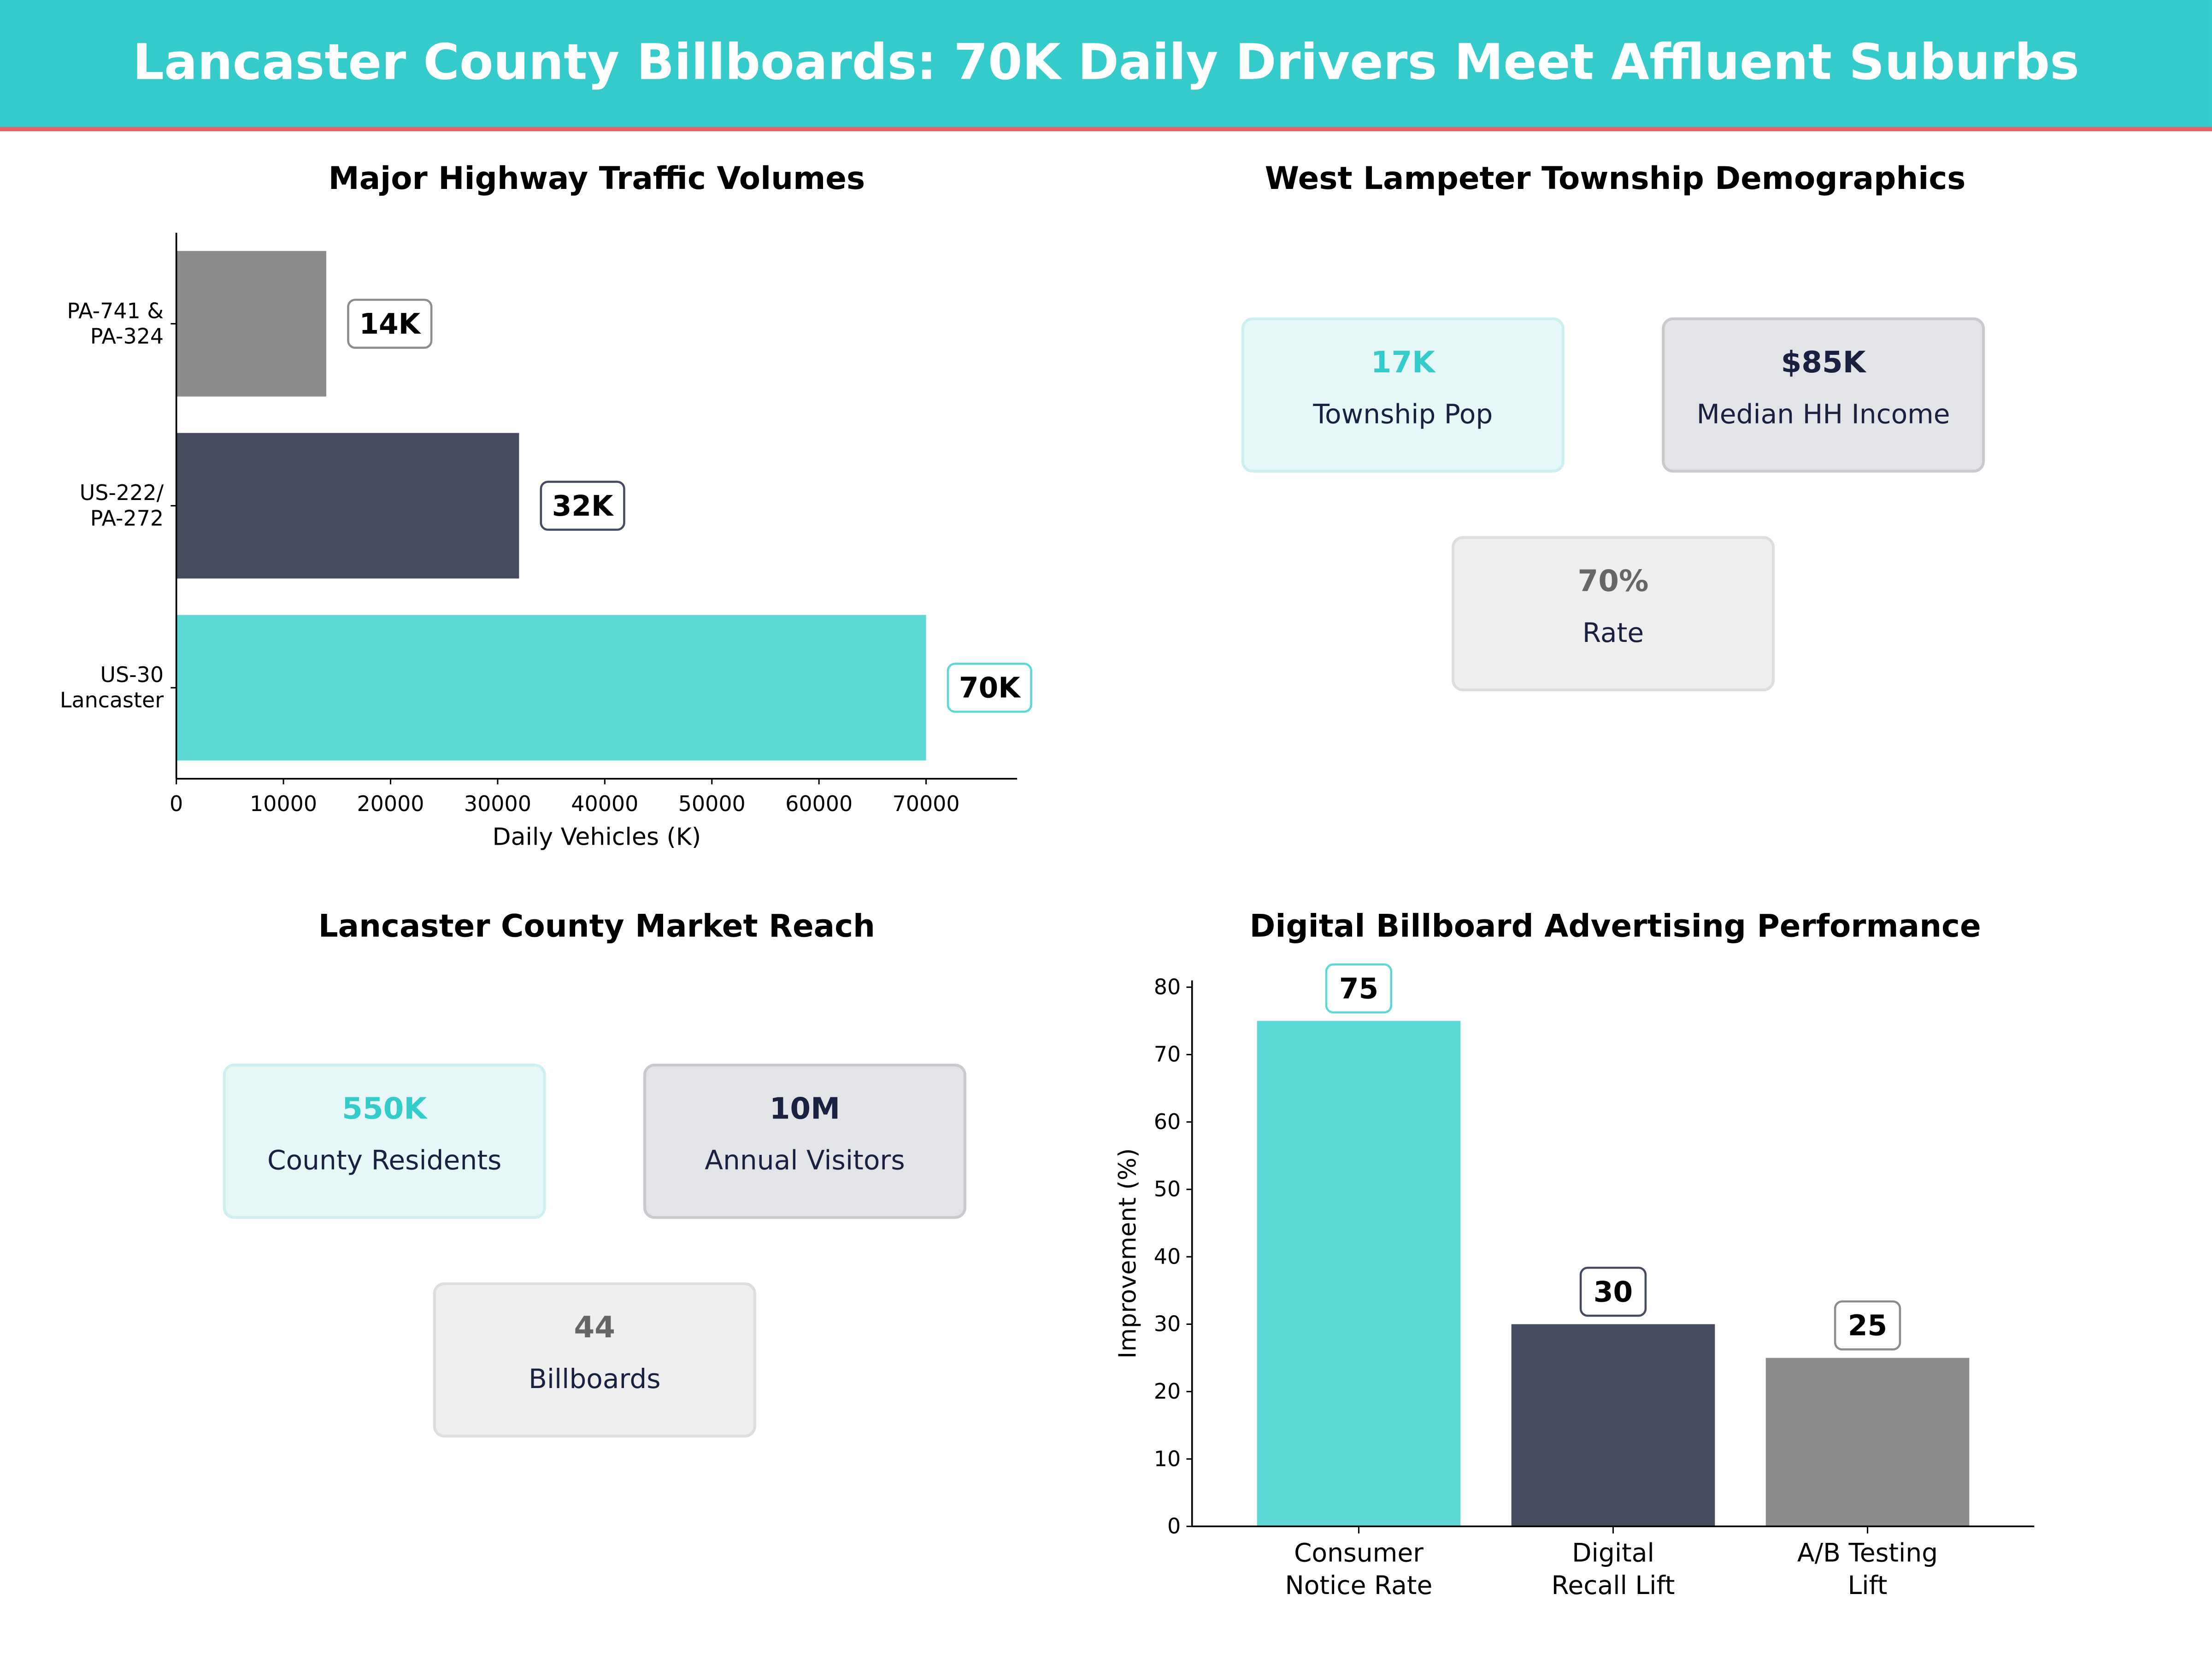 This screenshot has width=2212, height=1659. Describe the element at coordinates (283, 803) in the screenshot. I see `x-tick-label-1: 10000` at that location.